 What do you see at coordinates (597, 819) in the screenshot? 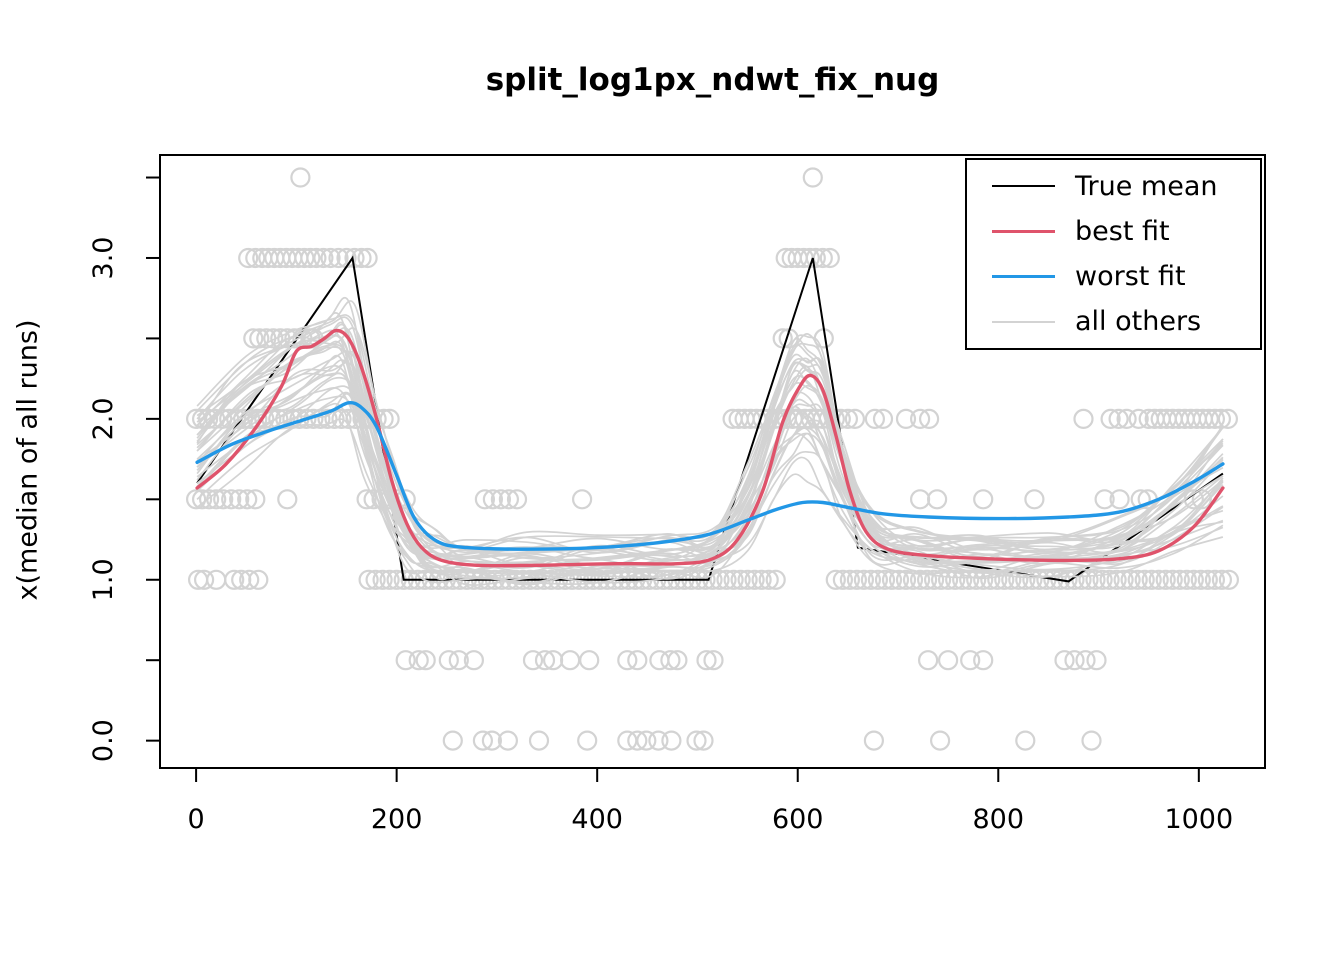
I see `x-tick-label: 400` at bounding box center [597, 819].